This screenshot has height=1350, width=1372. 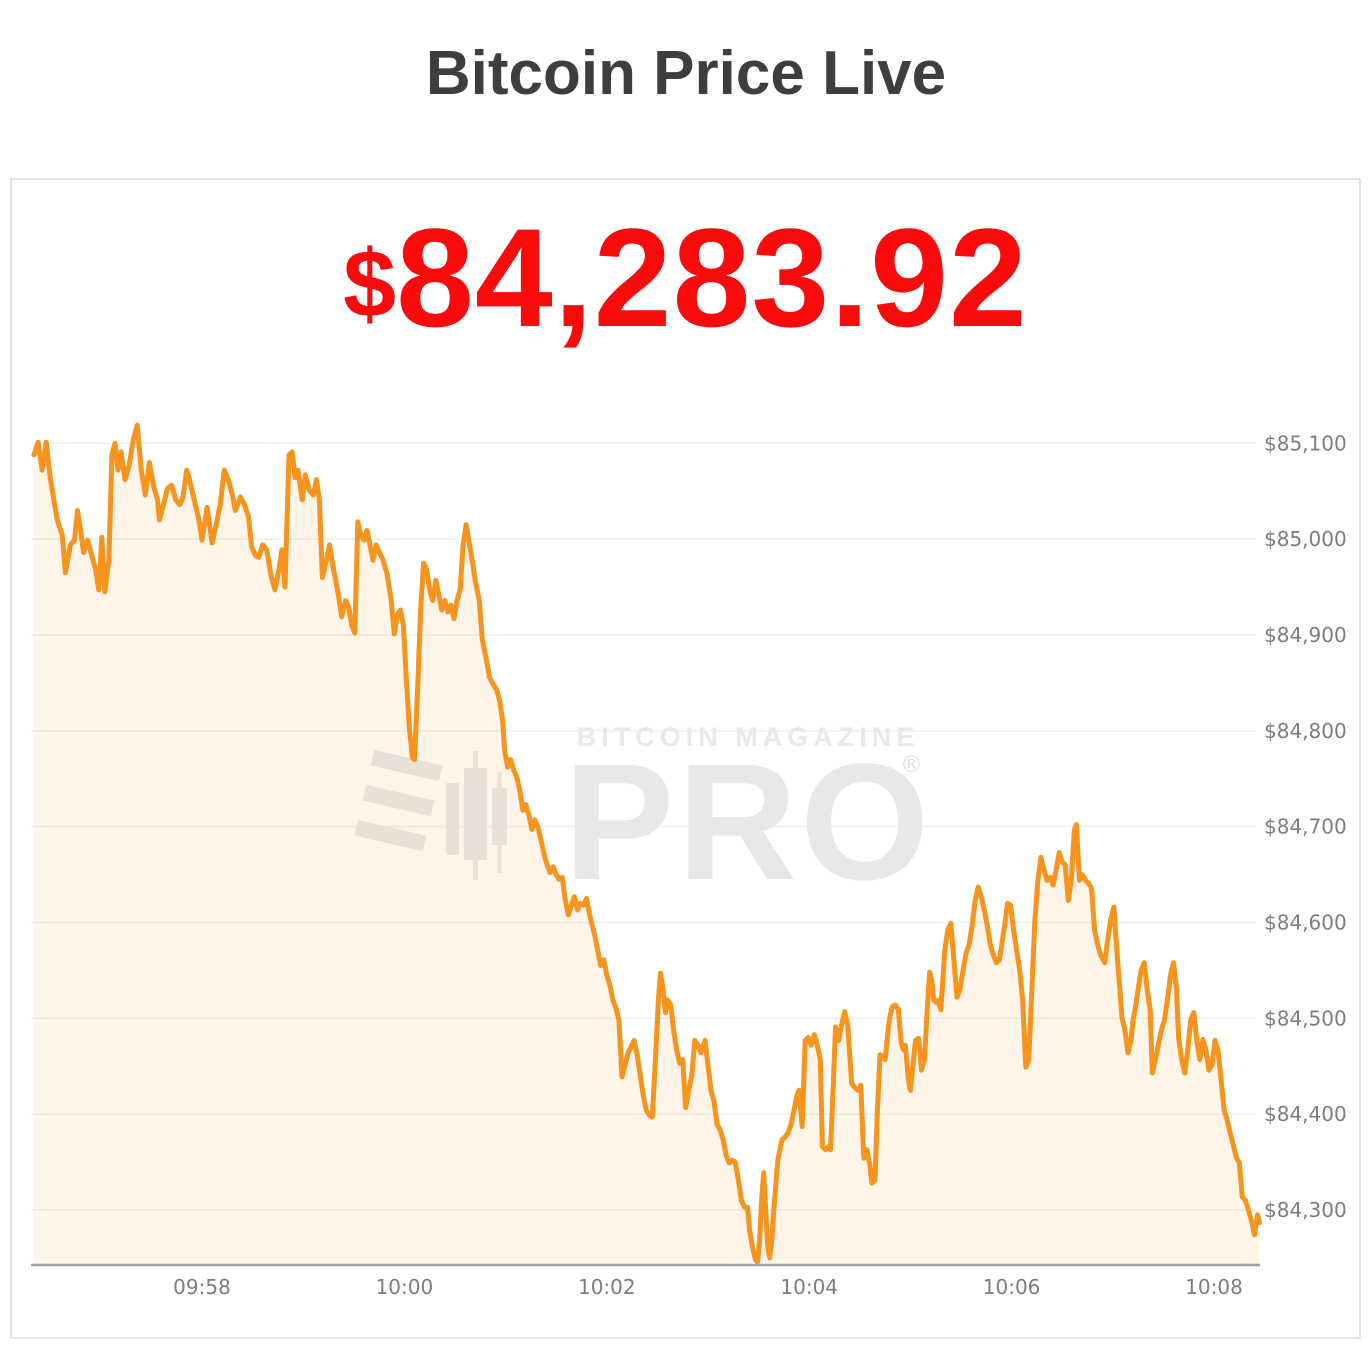 What do you see at coordinates (1305, 1210) in the screenshot?
I see `y-axis-tick-label: $84,300` at bounding box center [1305, 1210].